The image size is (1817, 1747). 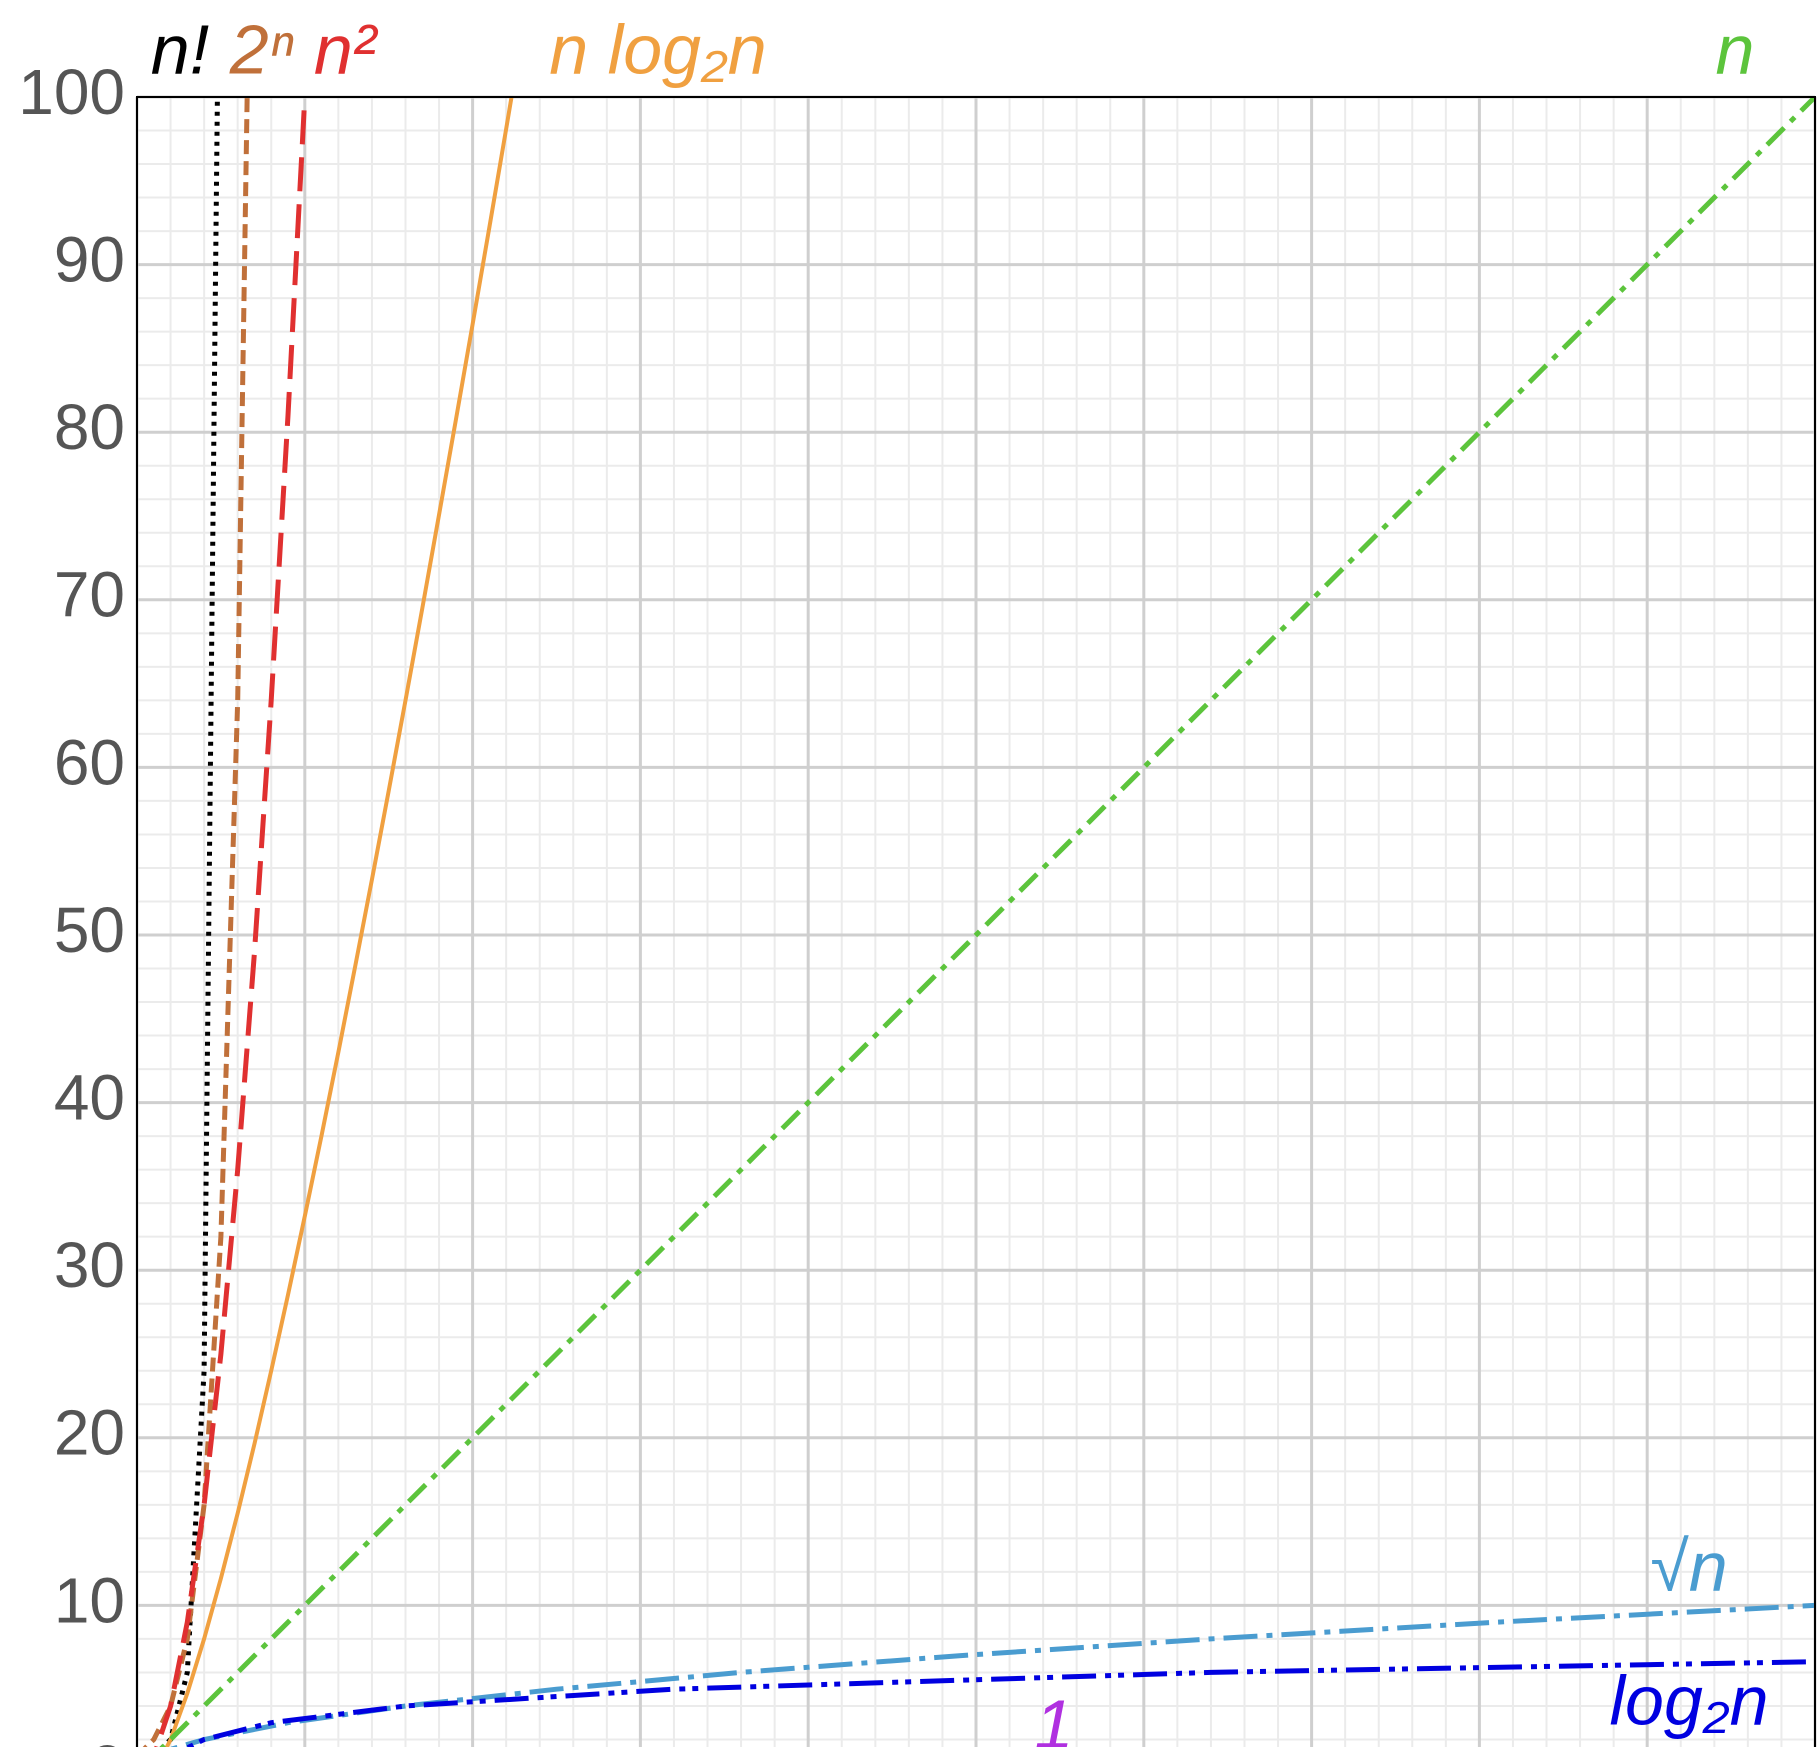 I want to click on series-label: n log₂n, so click(x=657, y=49).